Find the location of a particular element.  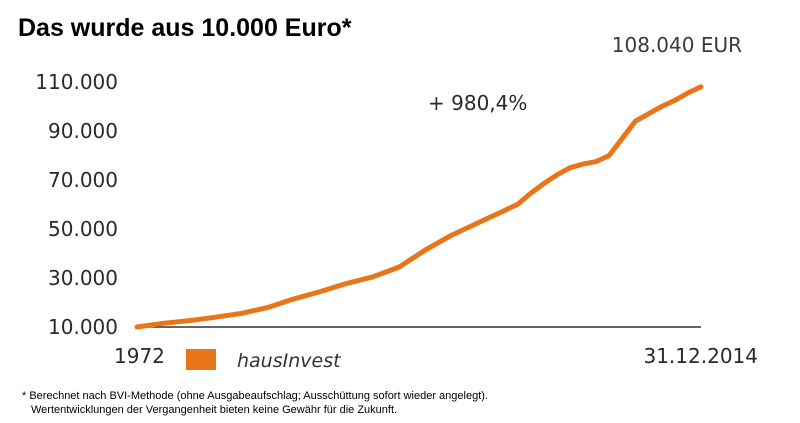

legend-label: hausInvest is located at coordinates (289, 361).